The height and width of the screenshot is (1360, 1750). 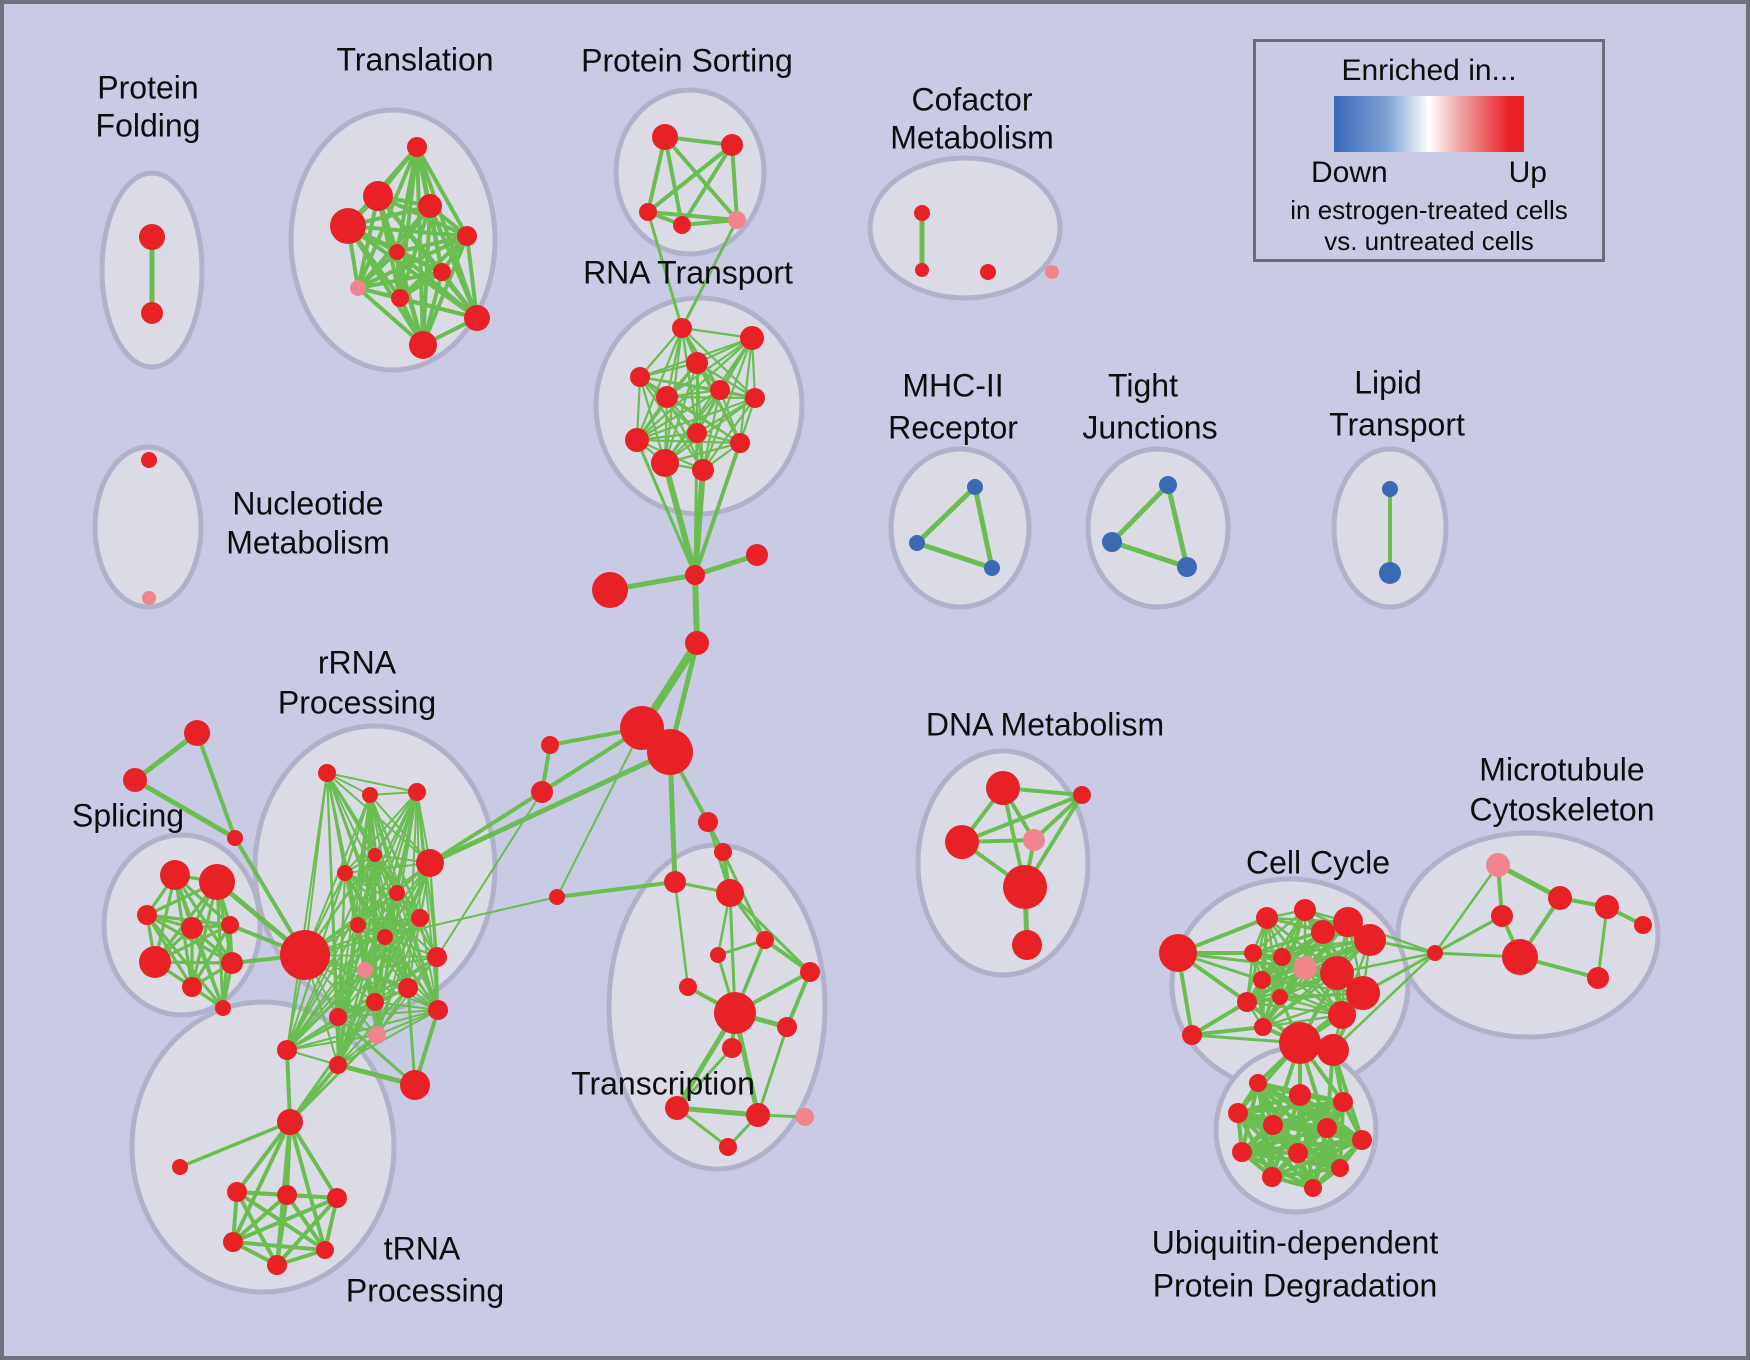 What do you see at coordinates (420, 918) in the screenshot?
I see `node-rr10` at bounding box center [420, 918].